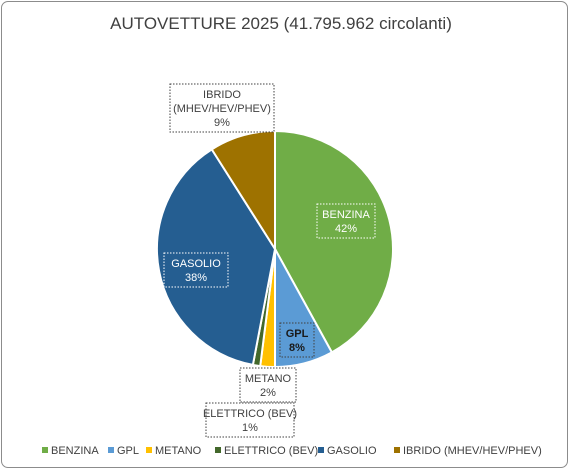  I want to click on data-label-value: 1%, so click(250, 428).